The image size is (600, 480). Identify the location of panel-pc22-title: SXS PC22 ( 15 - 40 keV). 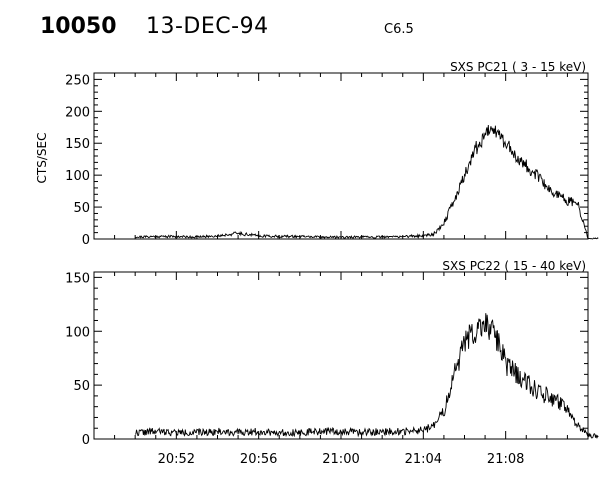
(514, 266).